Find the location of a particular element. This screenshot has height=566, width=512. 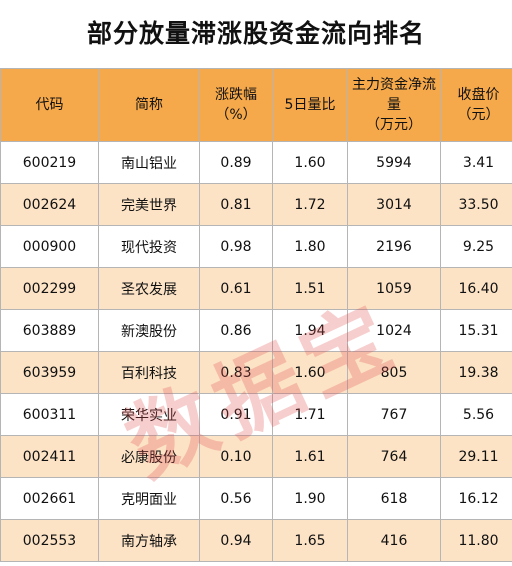

cell-volume-ratio: 1.61 is located at coordinates (310, 456).